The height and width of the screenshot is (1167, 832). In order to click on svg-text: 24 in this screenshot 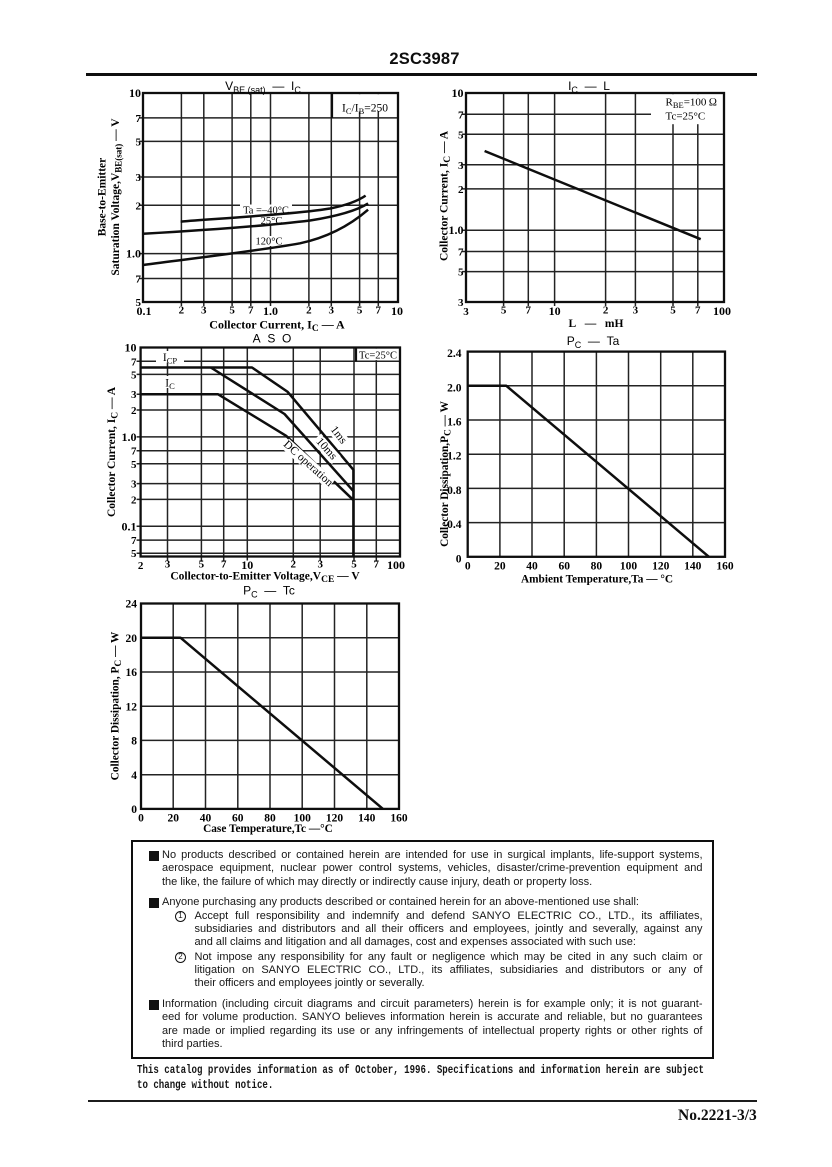, I will do `click(132, 605)`.